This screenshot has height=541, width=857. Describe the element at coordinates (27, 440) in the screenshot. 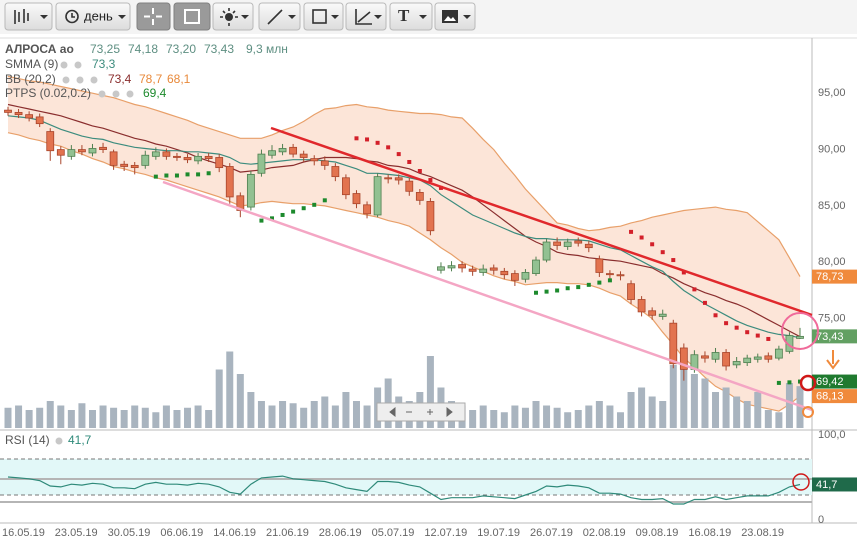

I see `indicator-name: RSI (14)` at that location.